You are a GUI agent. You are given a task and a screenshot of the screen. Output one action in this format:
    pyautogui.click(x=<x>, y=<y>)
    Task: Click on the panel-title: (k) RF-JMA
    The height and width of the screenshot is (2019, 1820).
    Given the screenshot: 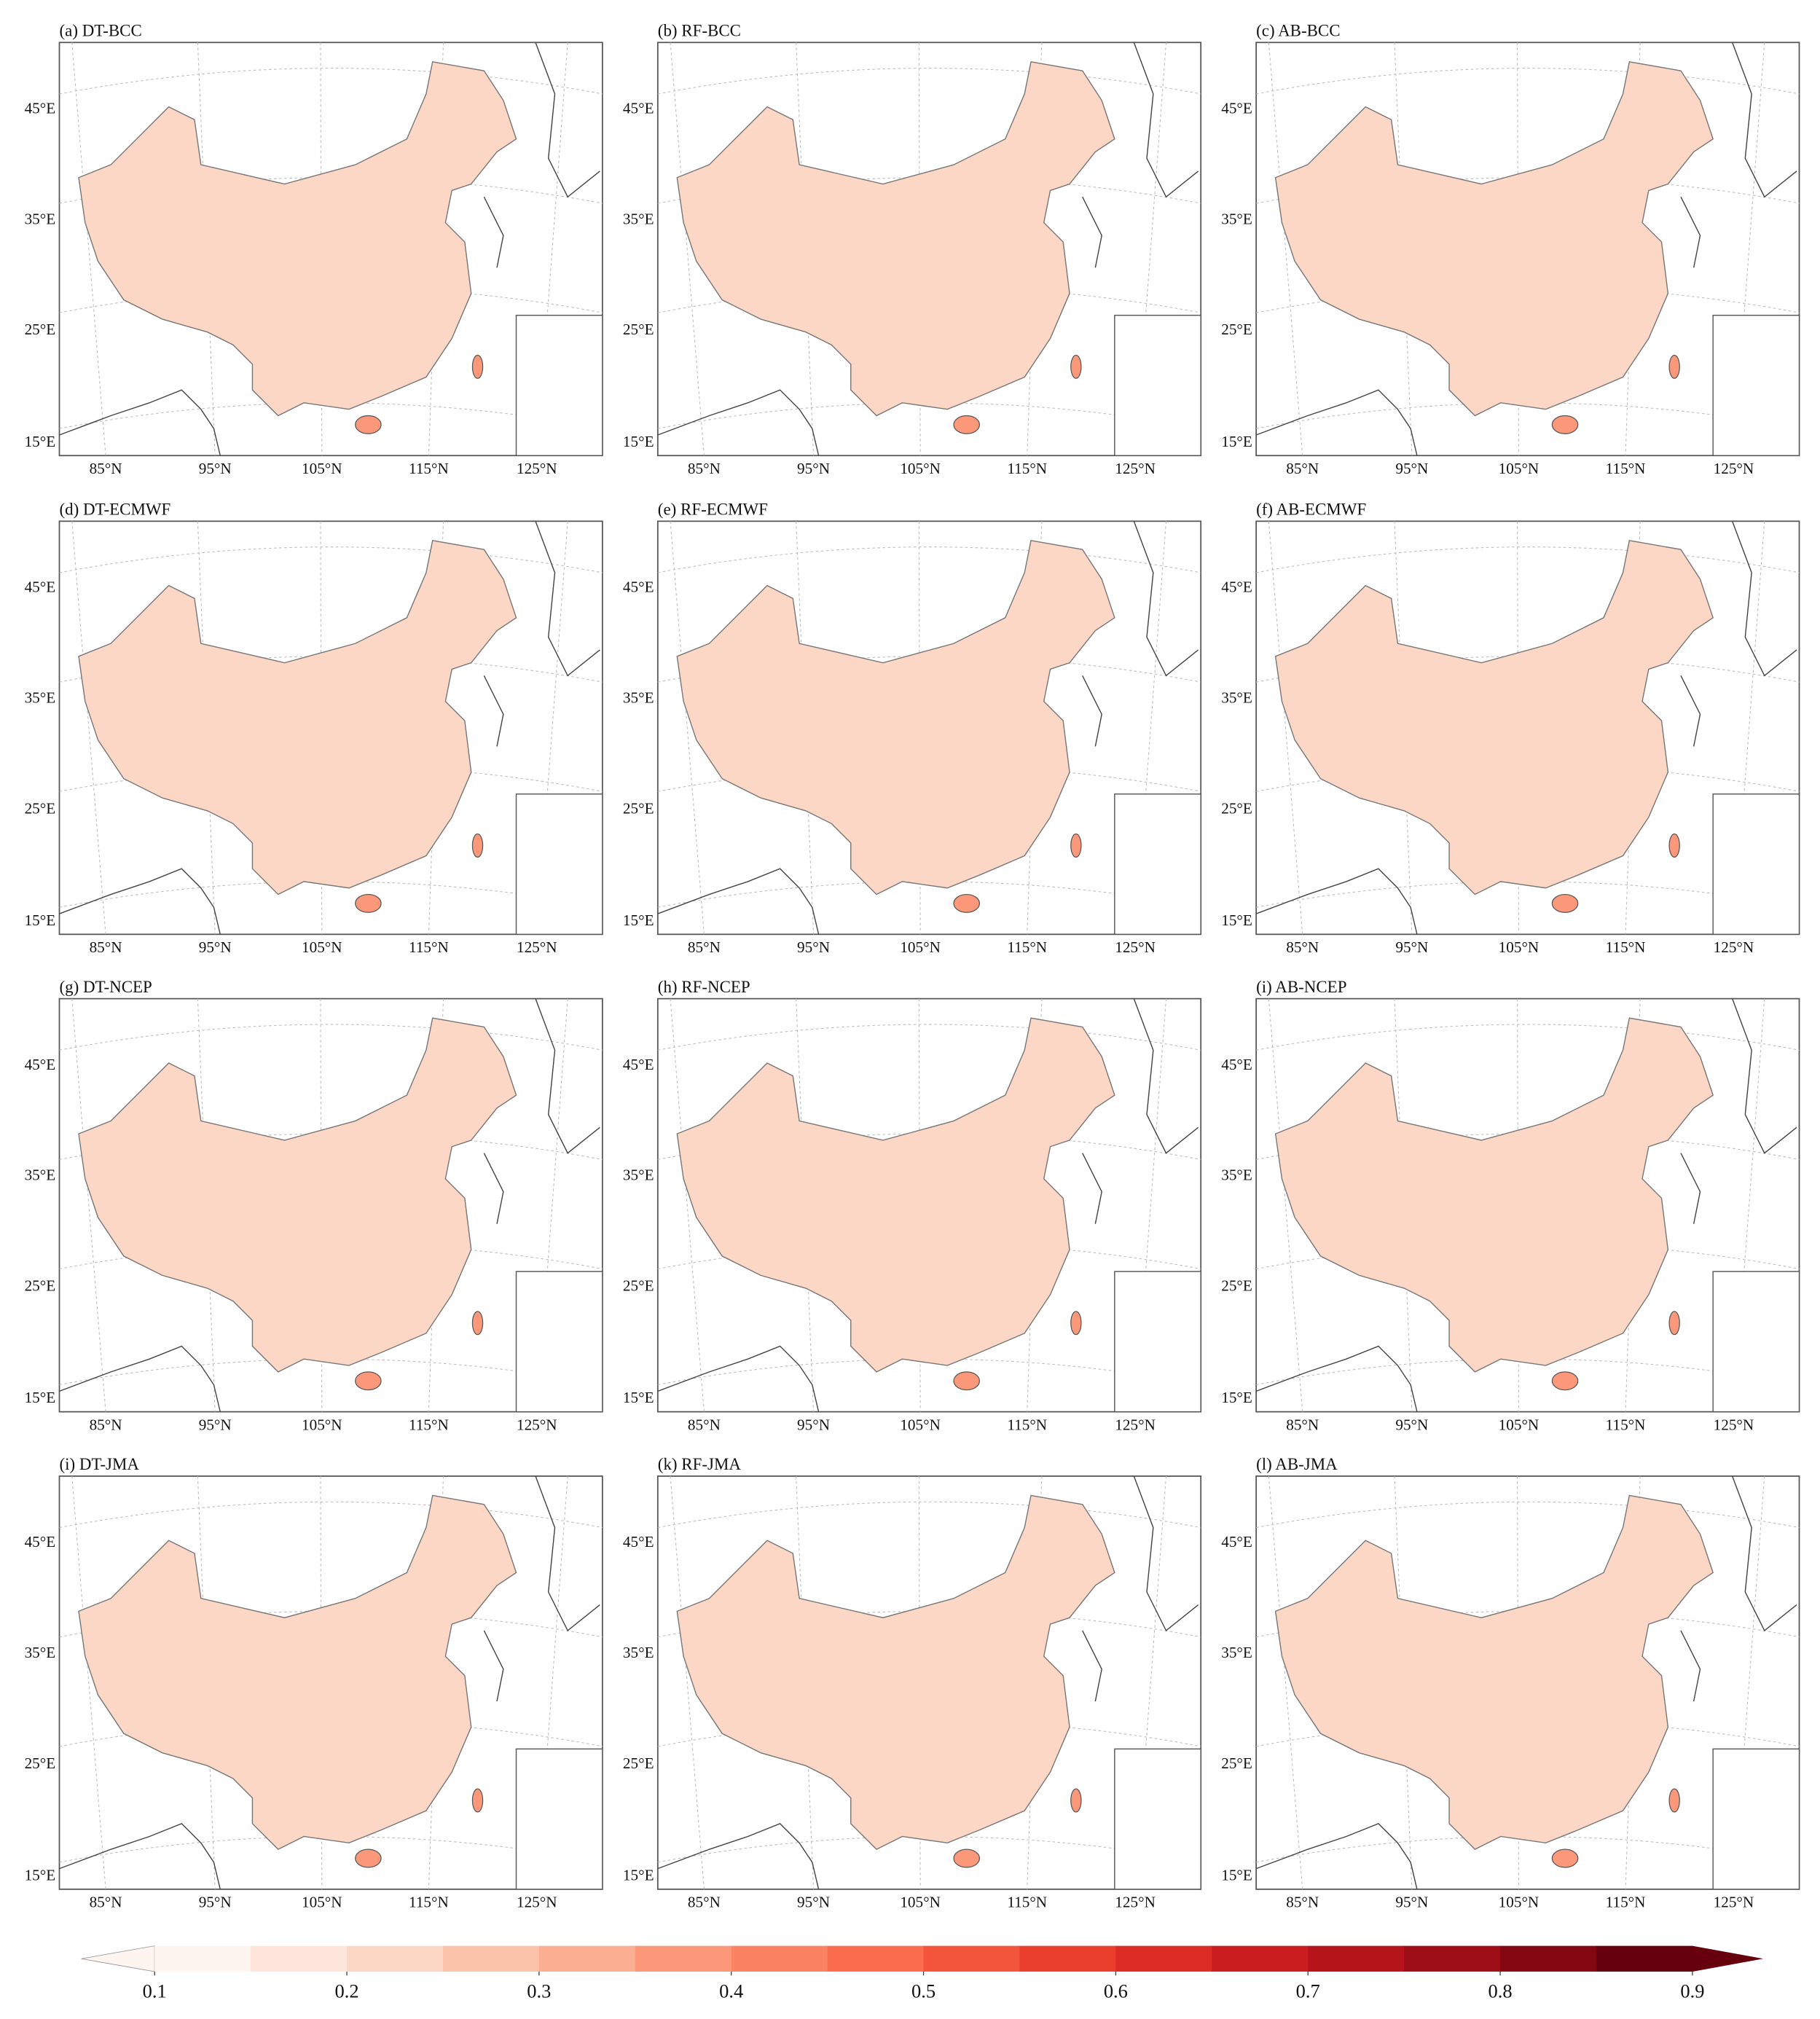 What is the action you would take?
    pyautogui.click(x=700, y=1464)
    